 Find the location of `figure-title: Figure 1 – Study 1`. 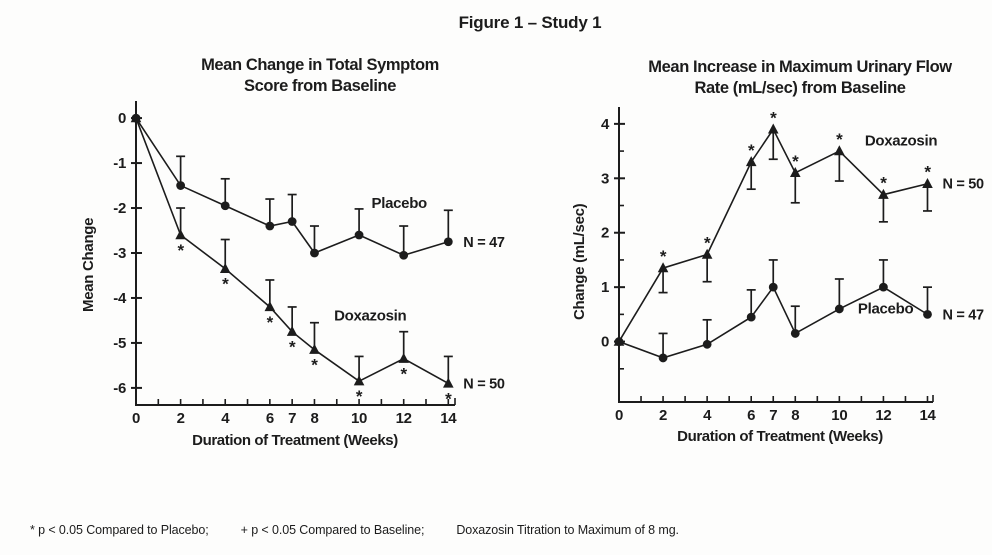

figure-title: Figure 1 – Study 1 is located at coordinates (530, 22).